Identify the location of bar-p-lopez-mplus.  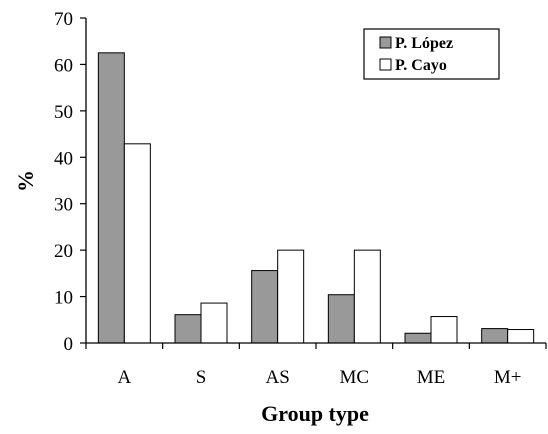
(495, 336).